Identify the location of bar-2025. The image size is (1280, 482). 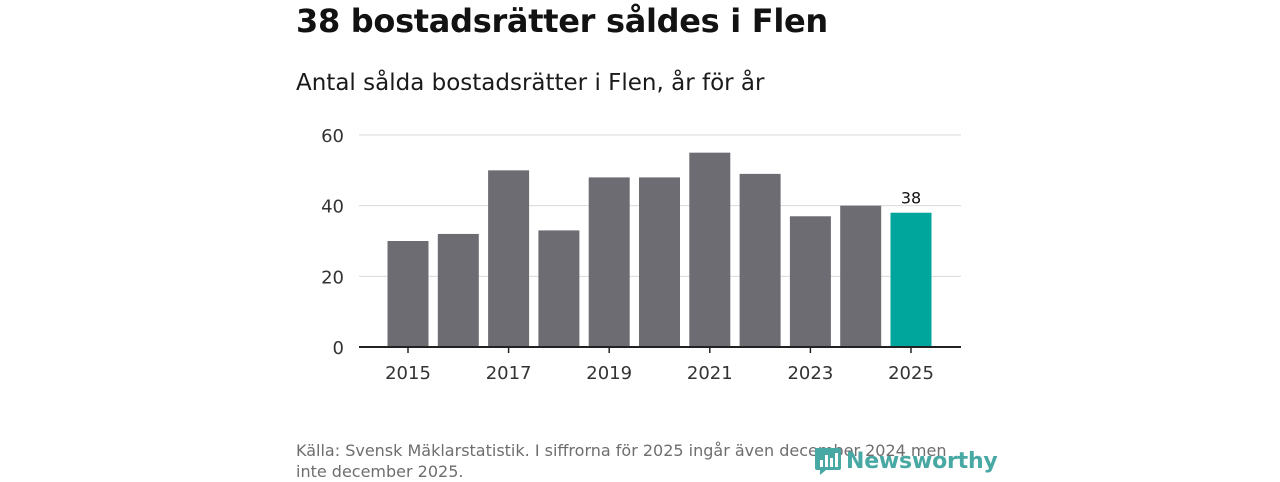
(911, 279).